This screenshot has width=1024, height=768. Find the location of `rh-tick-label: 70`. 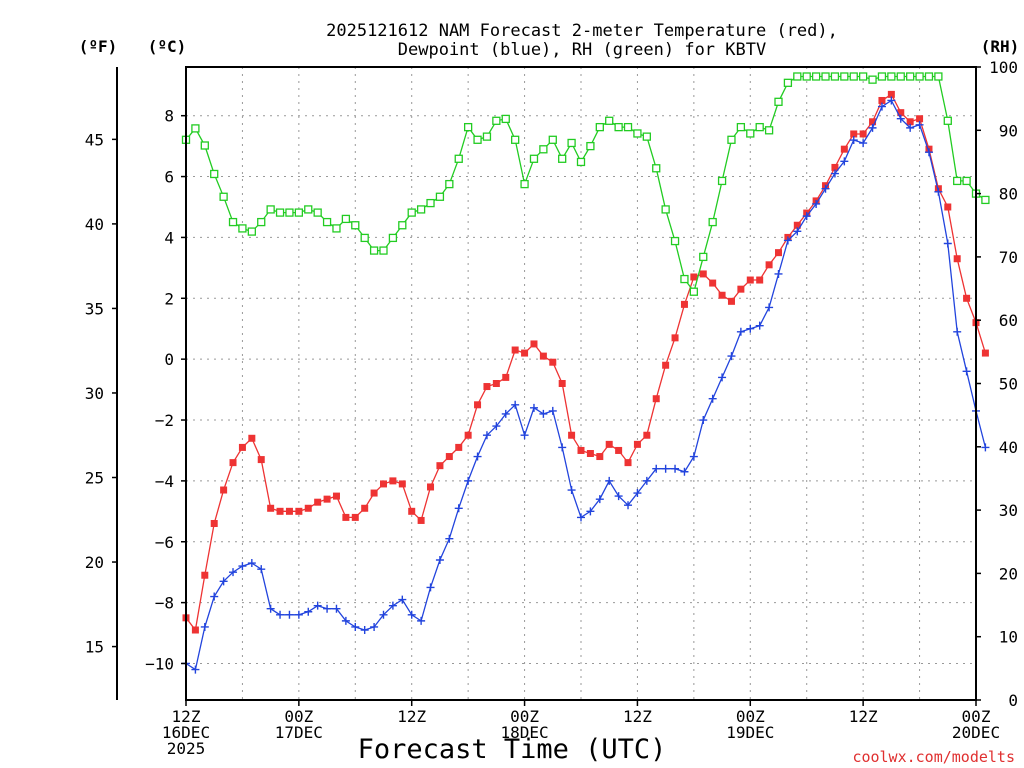

rh-tick-label: 70 is located at coordinates (1008, 257).